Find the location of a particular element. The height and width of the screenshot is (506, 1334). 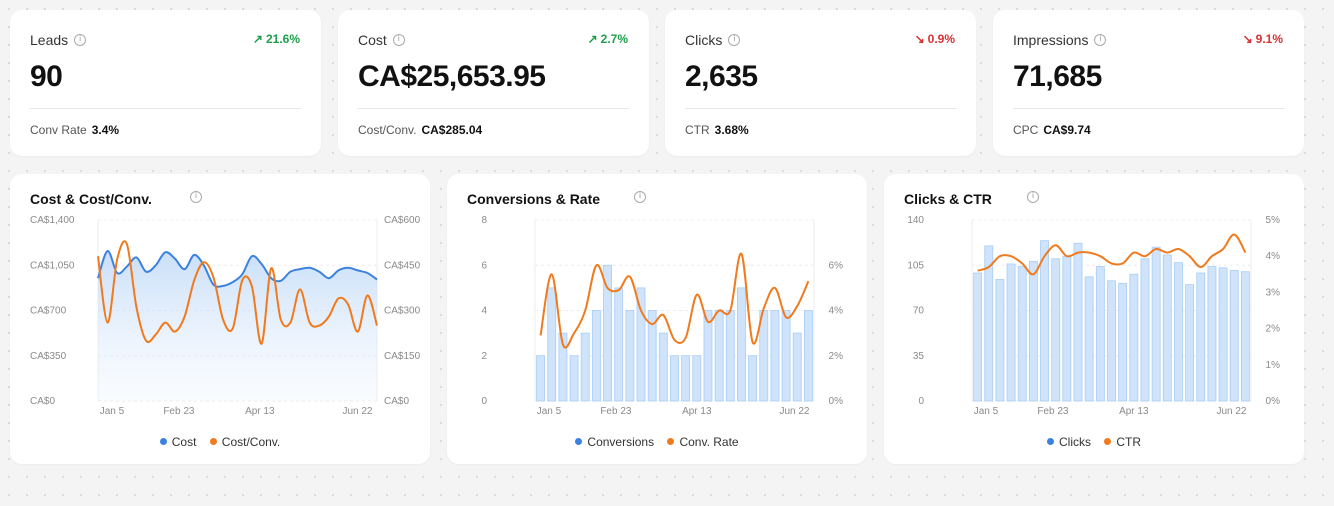

legend-item: Cost/Conv. is located at coordinates (245, 441).